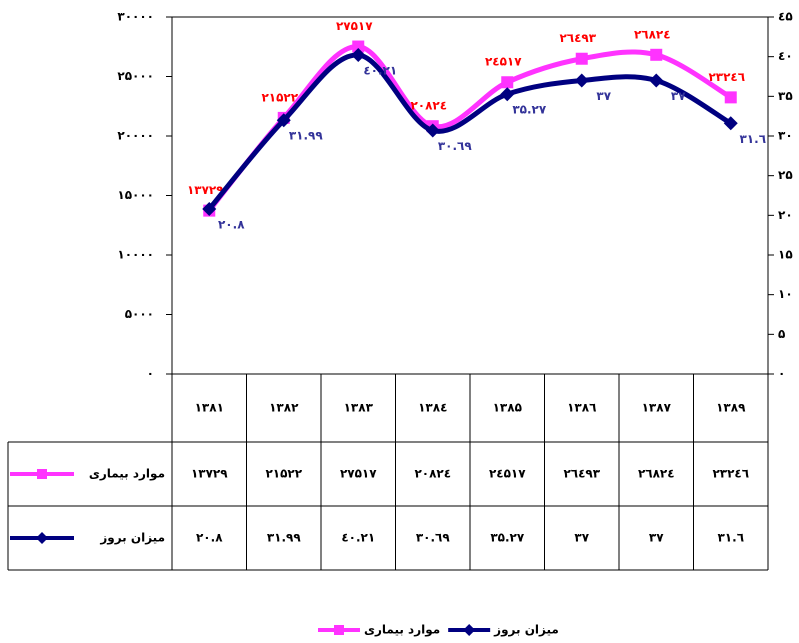 The height and width of the screenshot is (643, 799). Describe the element at coordinates (209, 474) in the screenshot. I see `table-cell: ۱۳۷۲۹` at that location.